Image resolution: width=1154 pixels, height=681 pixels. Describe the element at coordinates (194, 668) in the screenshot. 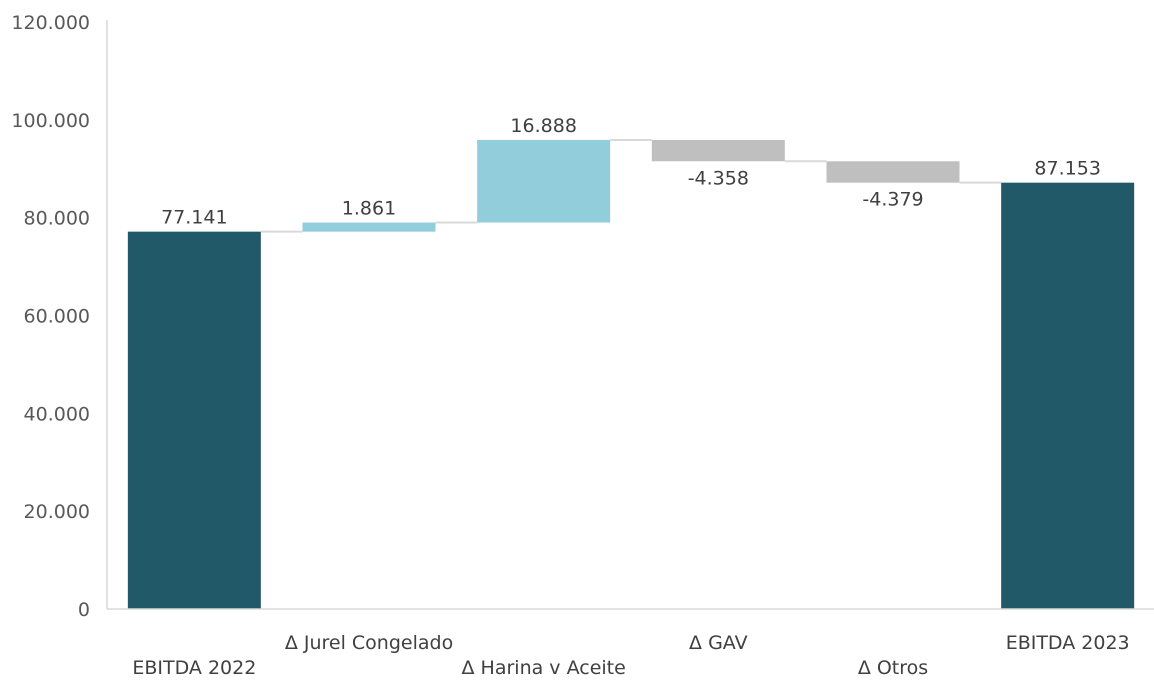

I see `x-tick-label: EBITDA 2022` at that location.